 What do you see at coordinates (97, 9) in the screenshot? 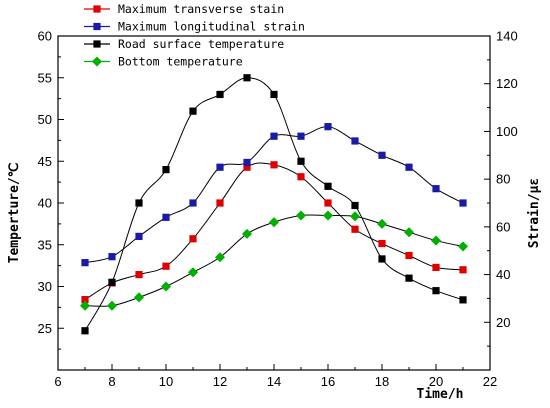
I see `legend-marker-maximum-transverse-stain` at bounding box center [97, 9].